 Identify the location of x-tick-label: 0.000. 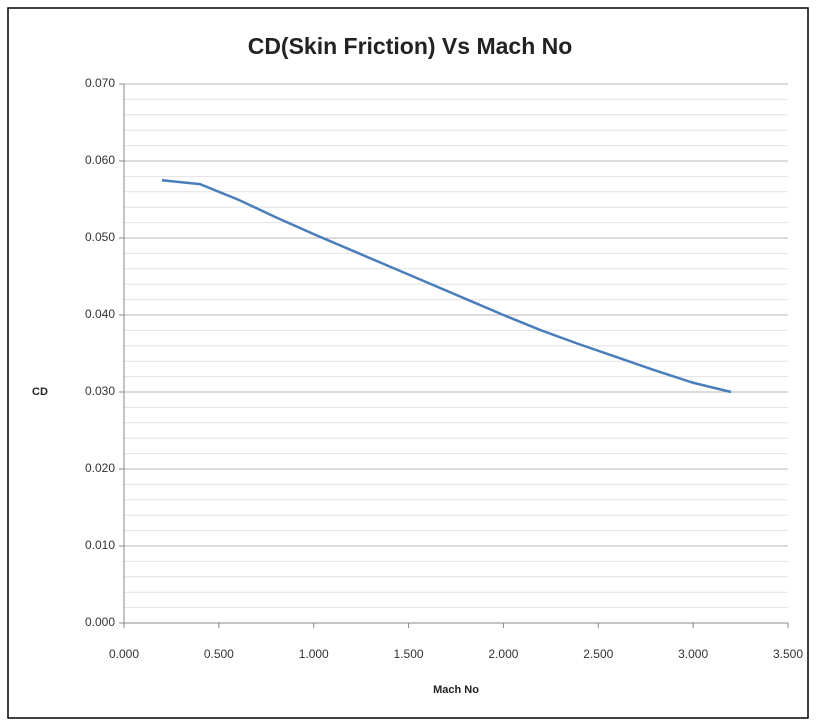
(124, 654).